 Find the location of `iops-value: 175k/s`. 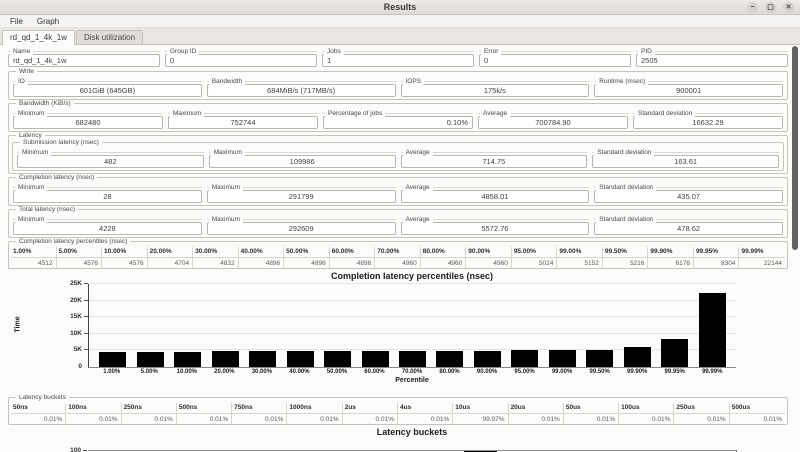

iops-value: 175k/s is located at coordinates (495, 90).